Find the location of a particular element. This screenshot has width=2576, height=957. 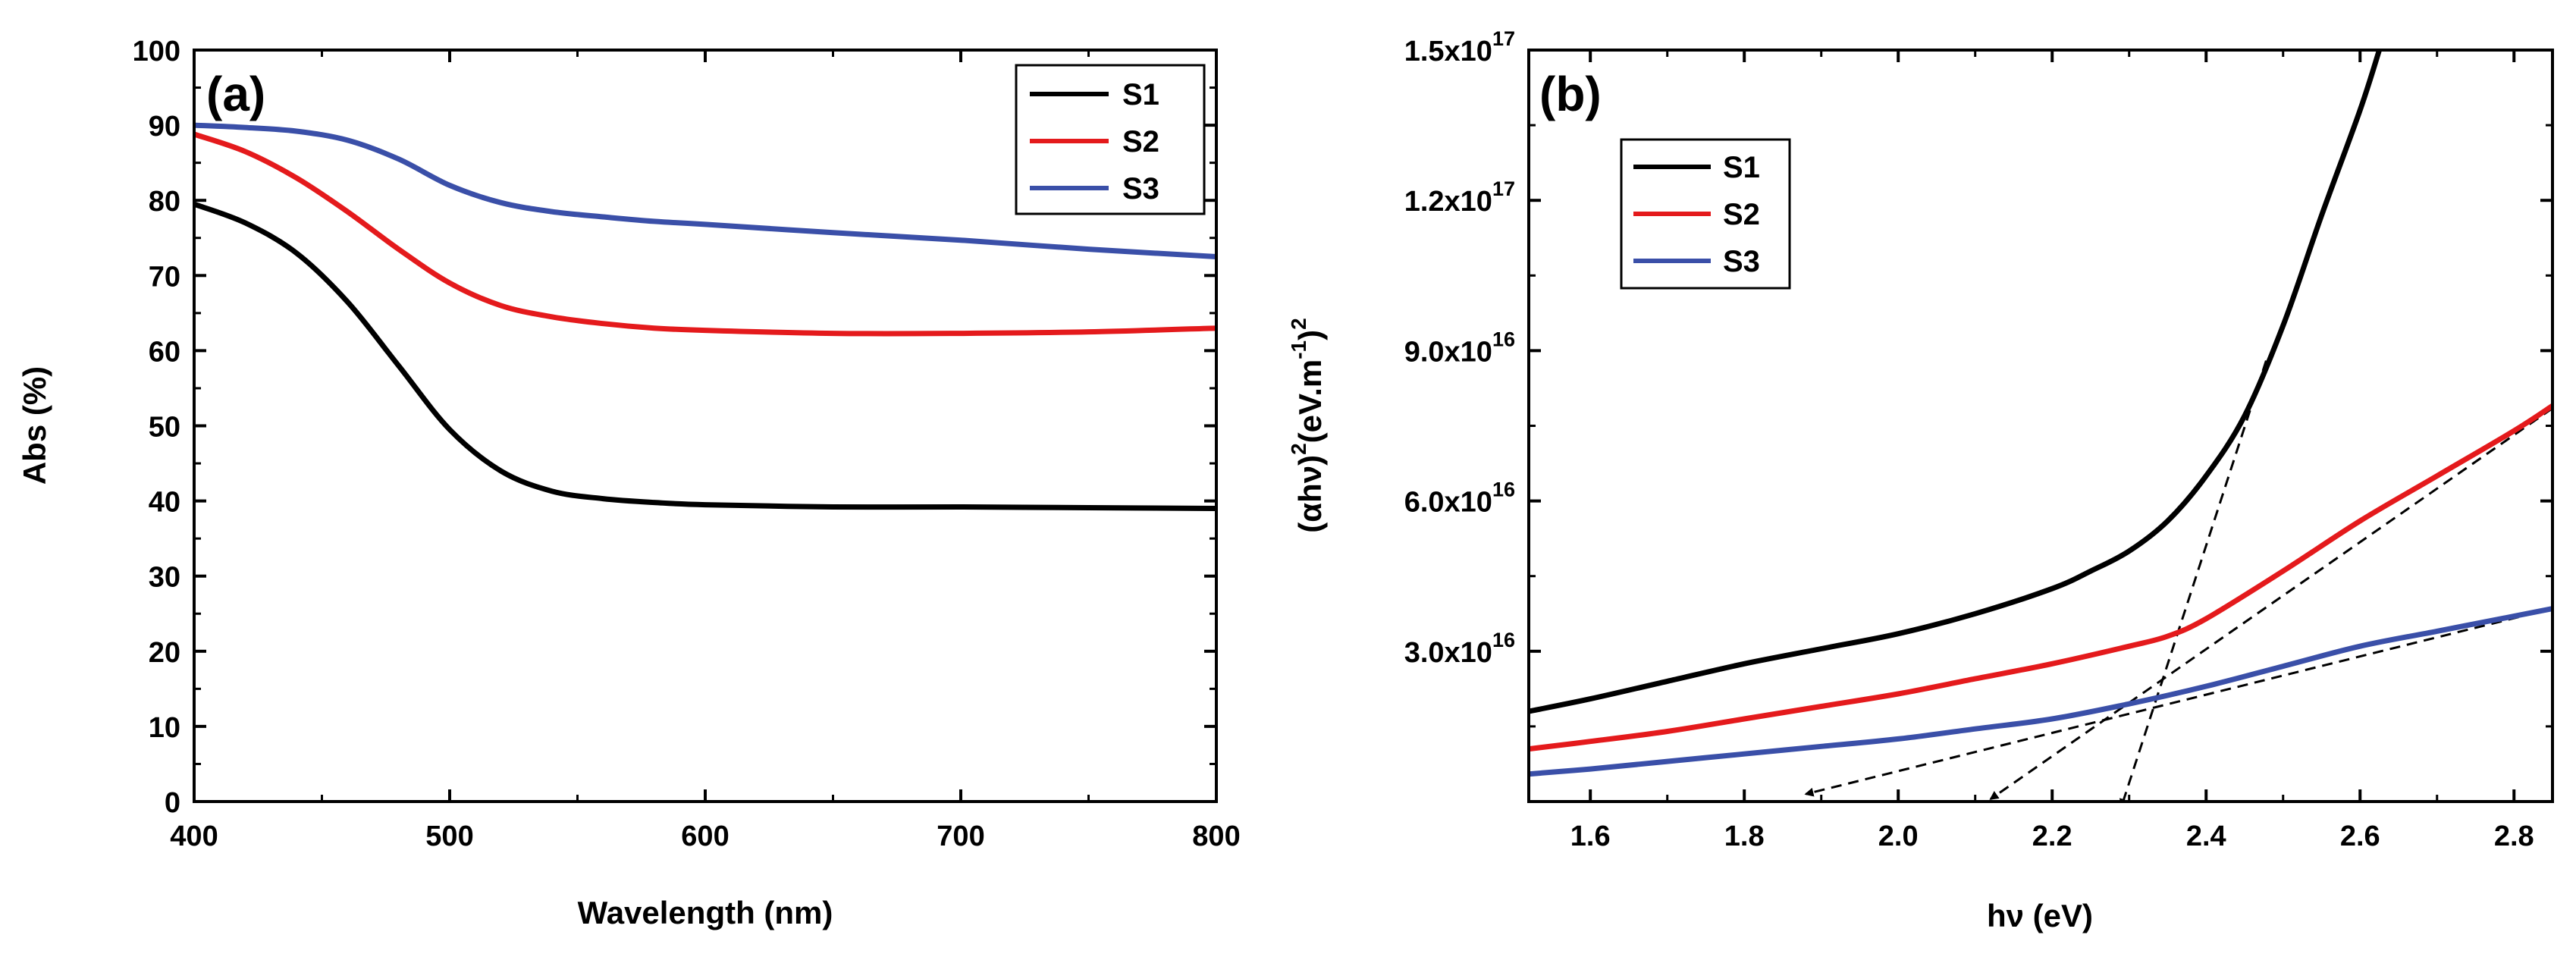

a-x-tick-label: 800 is located at coordinates (1216, 836).